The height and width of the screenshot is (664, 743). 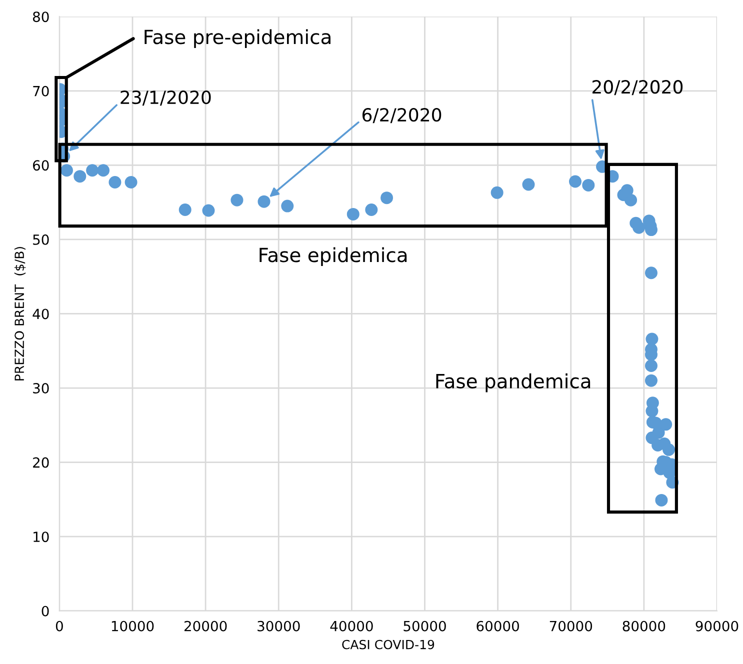 I want to click on annotation: Fase pre-epidemica, so click(x=237, y=38).